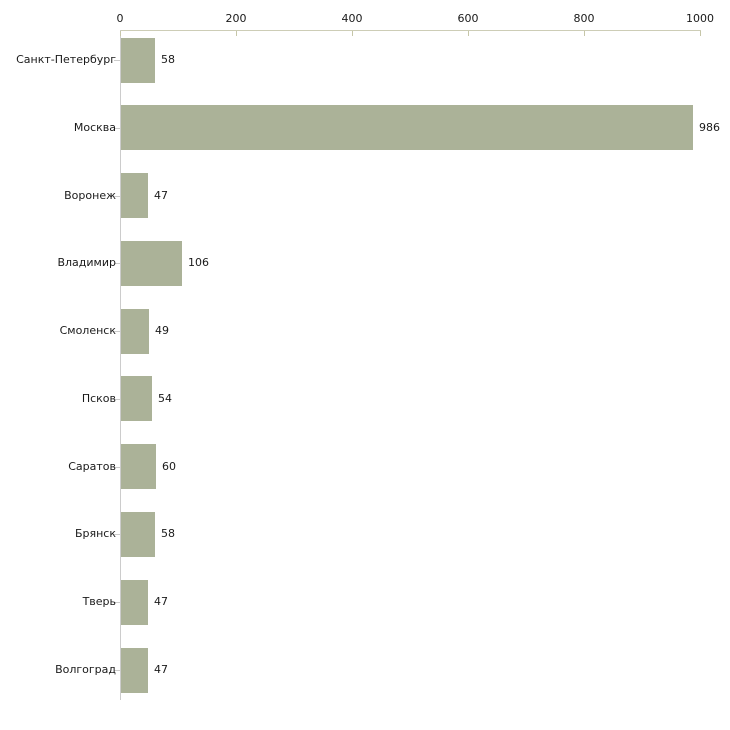 The image size is (730, 730). Describe the element at coordinates (90, 195) in the screenshot. I see `category-label: Воронеж` at that location.